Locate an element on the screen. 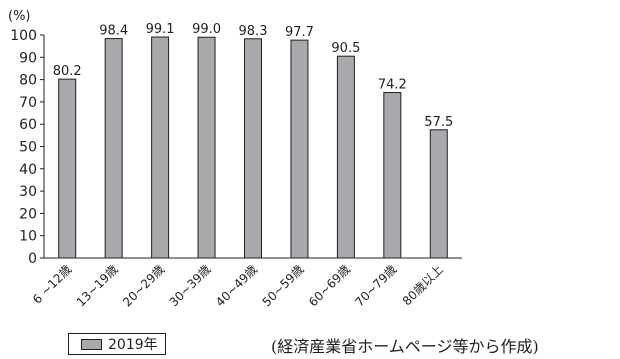  x-tick-label: 40~49歳 is located at coordinates (236, 285).